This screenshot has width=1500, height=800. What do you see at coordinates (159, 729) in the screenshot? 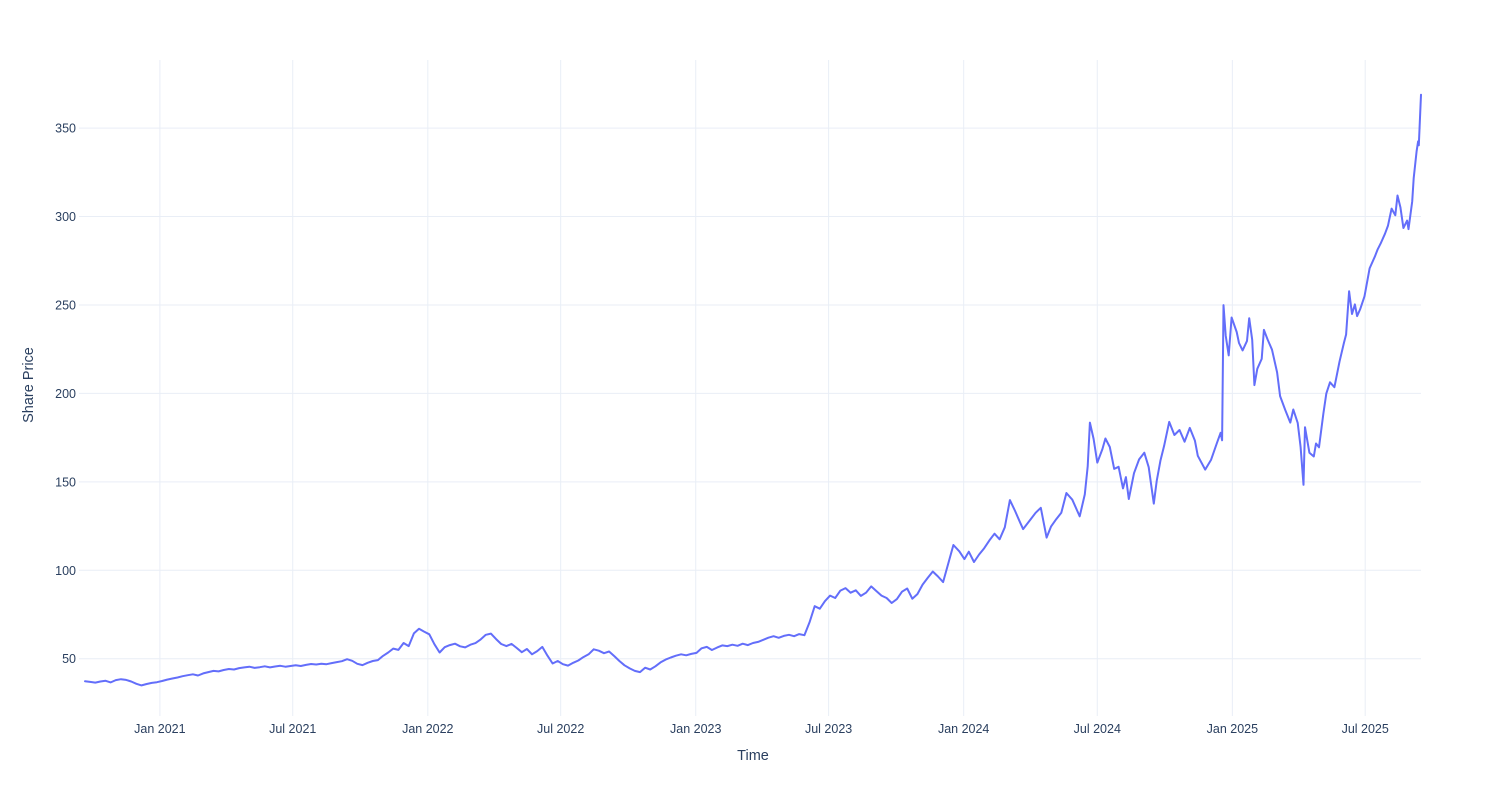
I see `x-tick-label: Jan 2021` at bounding box center [159, 729].